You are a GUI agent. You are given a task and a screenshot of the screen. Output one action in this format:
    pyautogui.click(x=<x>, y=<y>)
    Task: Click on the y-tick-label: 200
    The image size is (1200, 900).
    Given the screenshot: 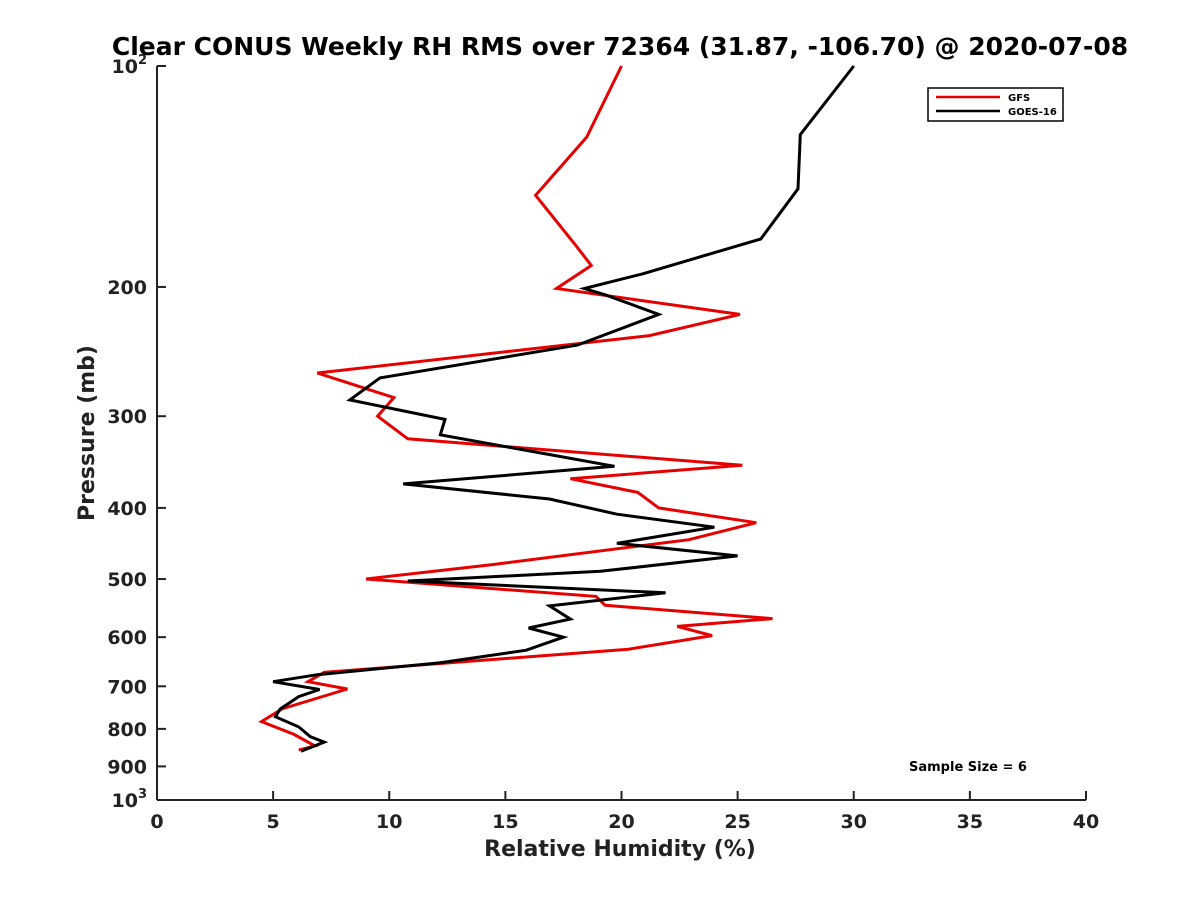 What is the action you would take?
    pyautogui.click(x=127, y=288)
    